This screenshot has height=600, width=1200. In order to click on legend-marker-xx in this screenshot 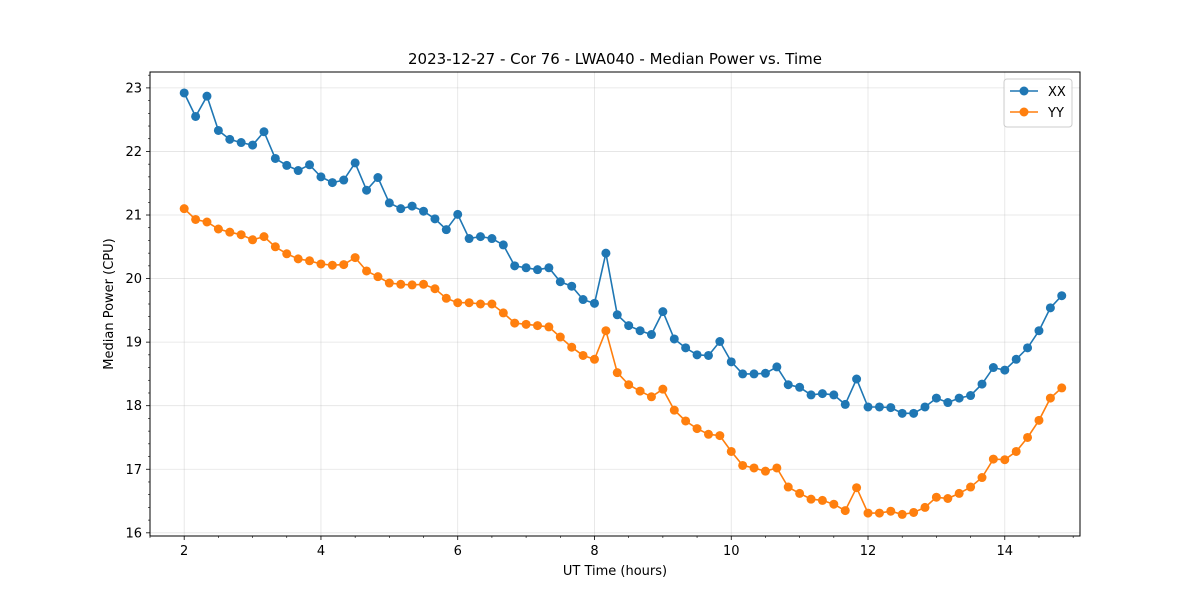, I will do `click(1024, 91)`.